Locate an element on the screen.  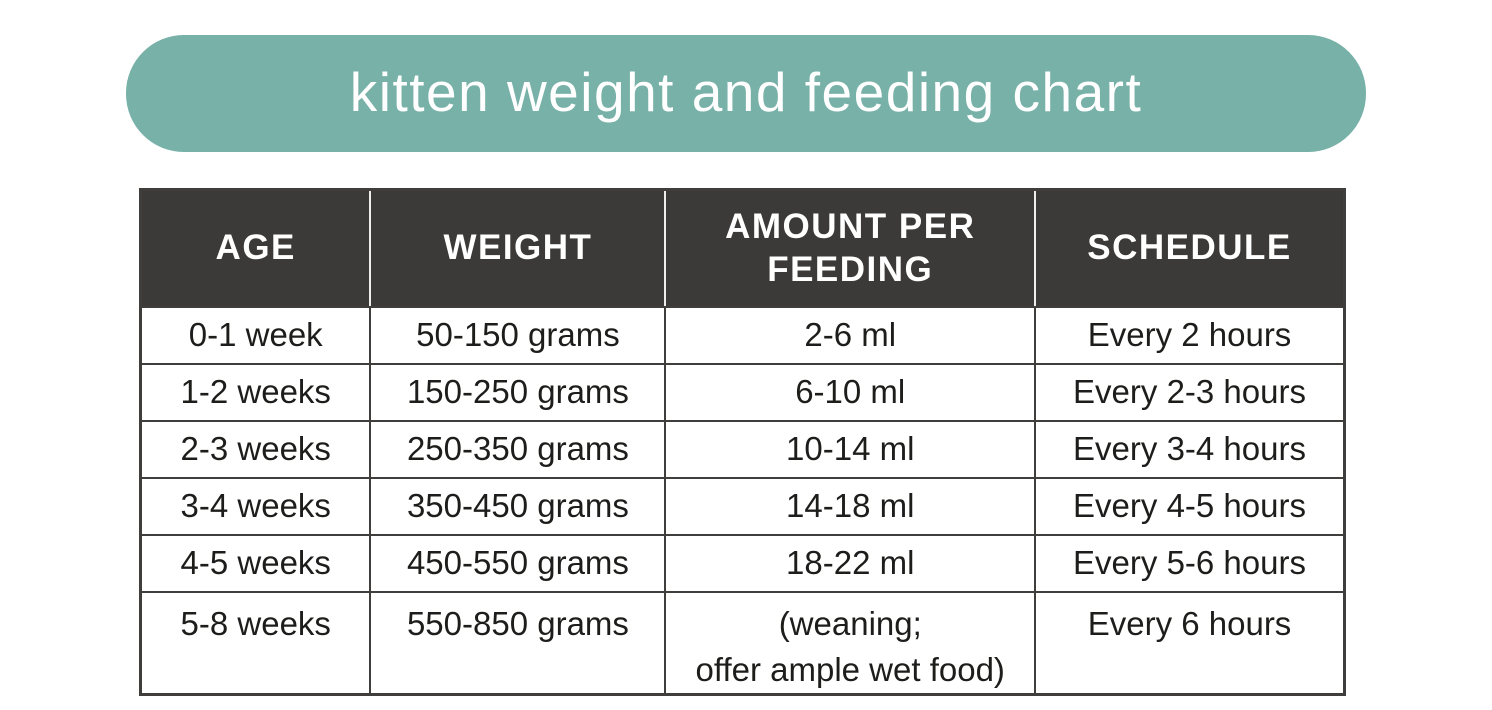
cell-schedule: Every 2-3 hours is located at coordinates (1190, 392).